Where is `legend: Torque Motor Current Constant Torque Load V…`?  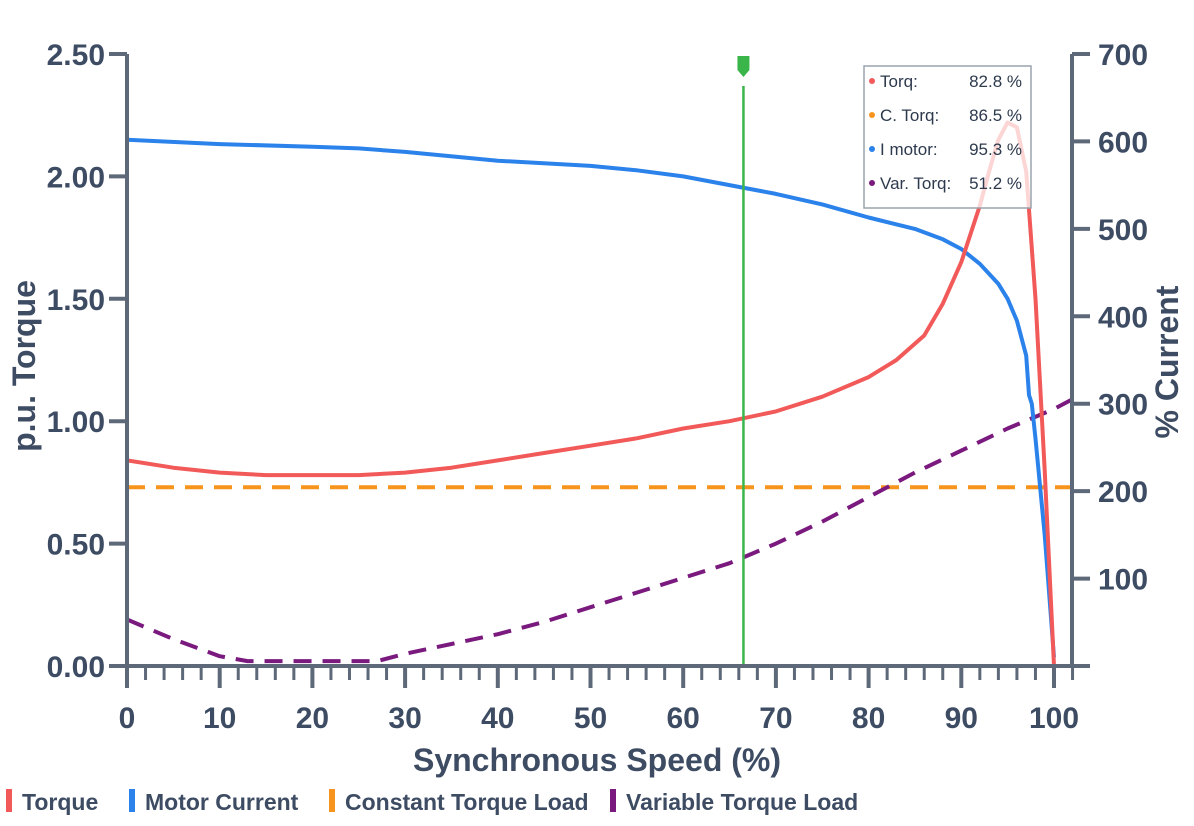
legend: Torque Motor Current Constant Torque Load V… is located at coordinates (432, 802).